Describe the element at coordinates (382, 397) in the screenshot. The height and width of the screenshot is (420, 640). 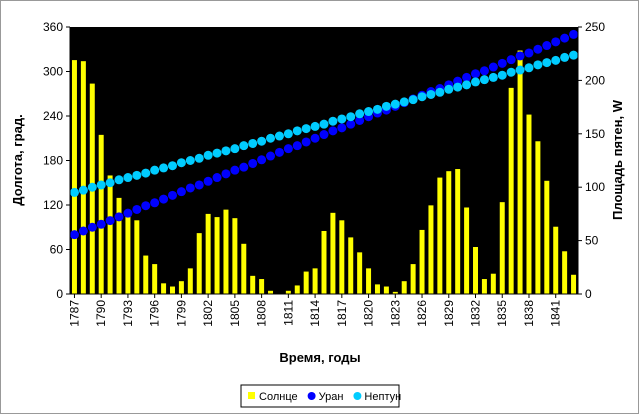
I see `legend-label: Нептун` at that location.